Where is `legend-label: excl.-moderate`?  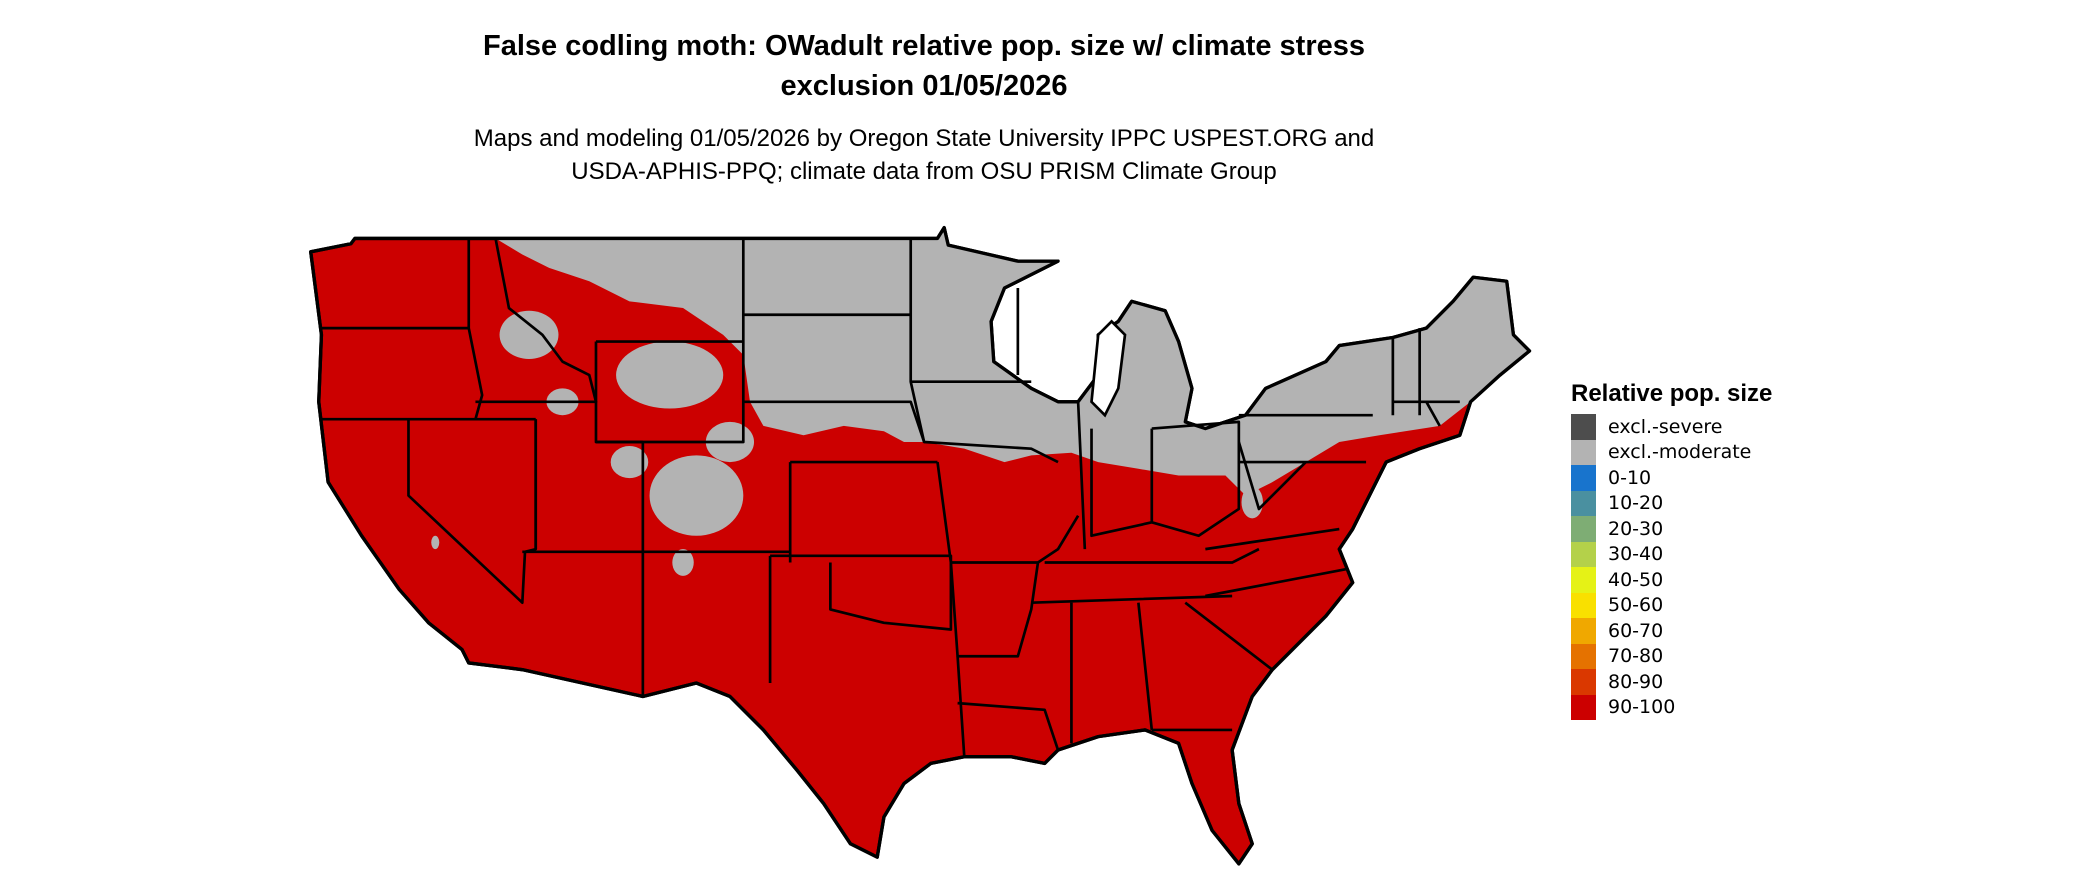
legend-label: excl.-moderate is located at coordinates (1680, 452).